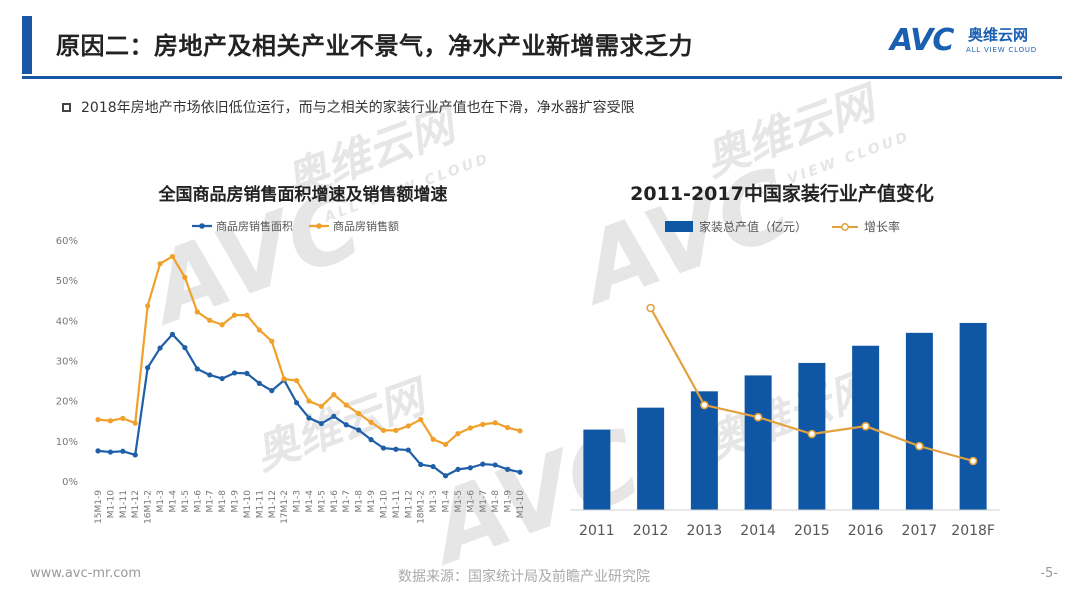 This screenshot has width=1080, height=608. I want to click on right-legend-bar-swatch, so click(679, 226).